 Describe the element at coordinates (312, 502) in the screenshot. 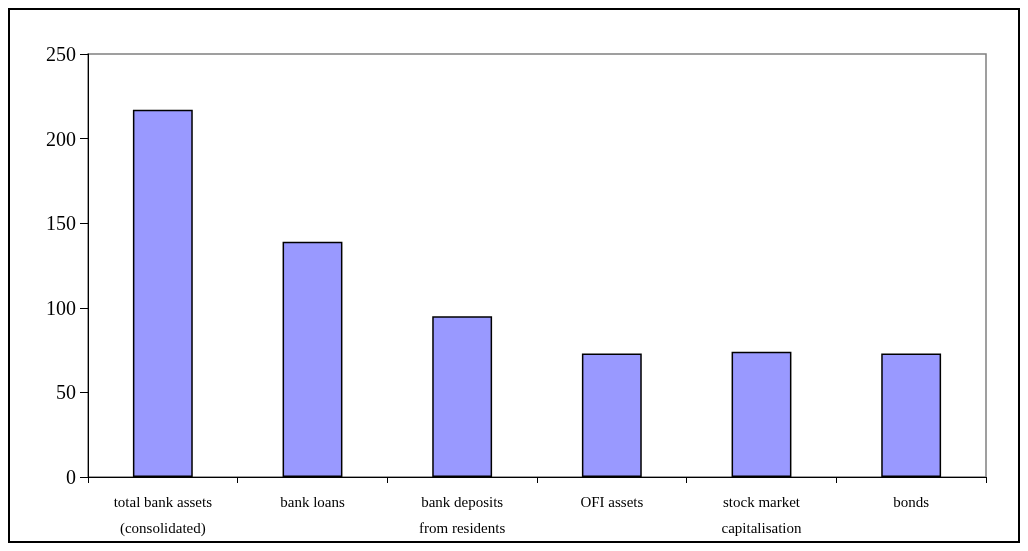

I see `x-tick-label: bank loans` at that location.